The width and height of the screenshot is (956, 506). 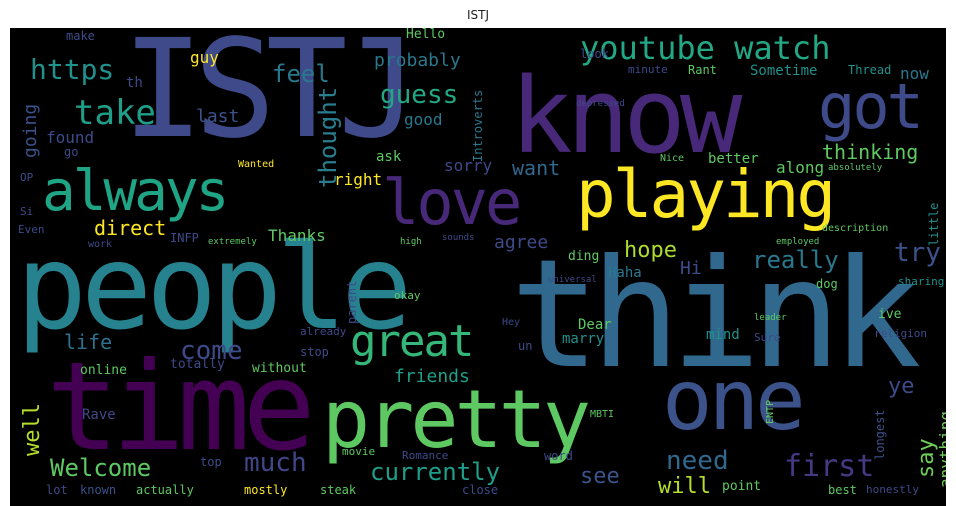 I want to click on word-mostly: mostly, so click(x=266, y=490).